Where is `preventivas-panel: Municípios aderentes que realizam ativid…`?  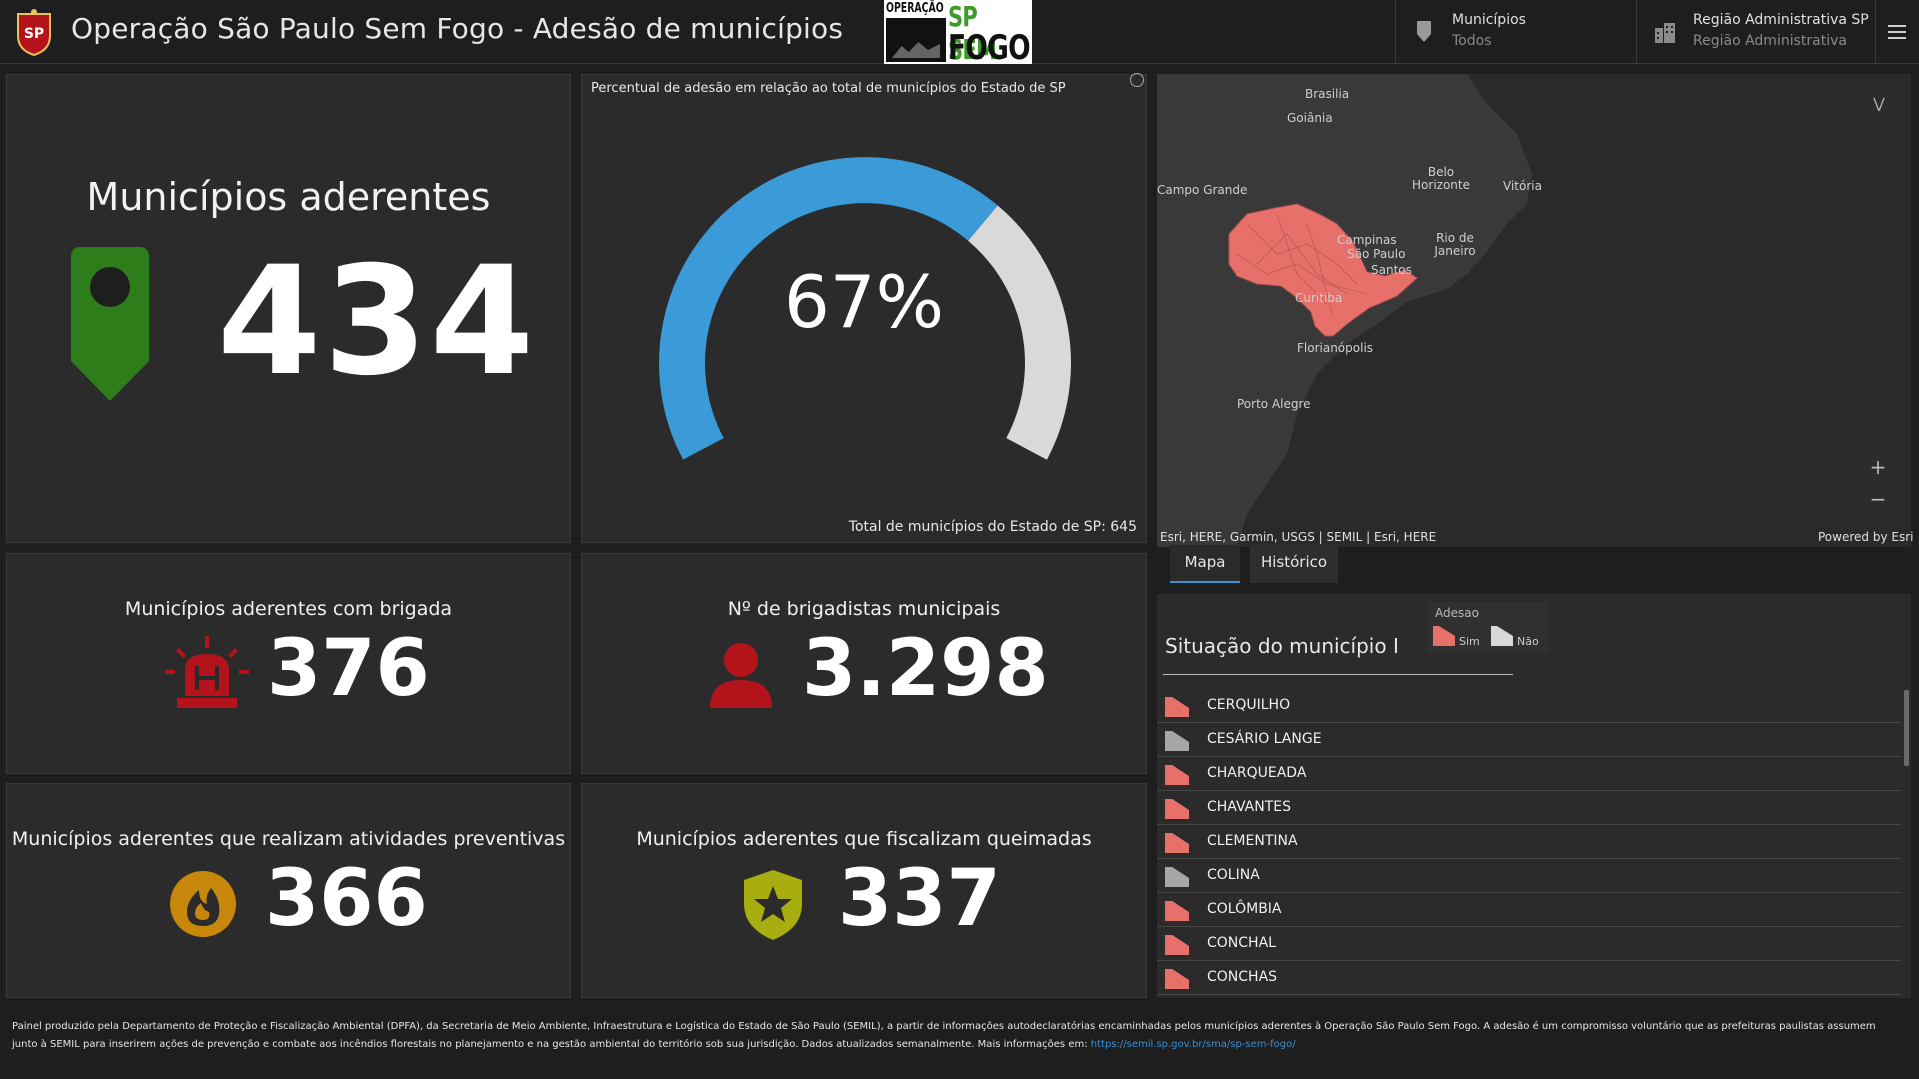
preventivas-panel: Municípios aderentes que realizam ativid… is located at coordinates (288, 890).